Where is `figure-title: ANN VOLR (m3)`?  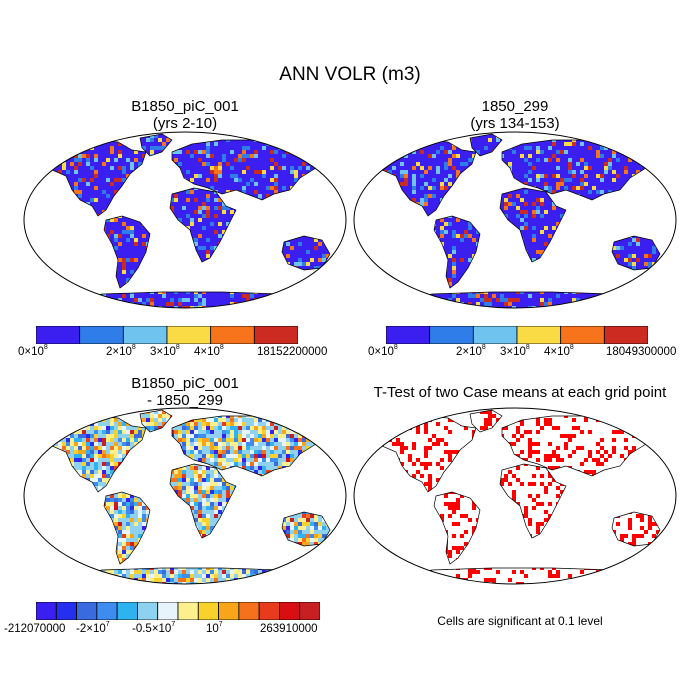
figure-title: ANN VOLR (m3) is located at coordinates (350, 74).